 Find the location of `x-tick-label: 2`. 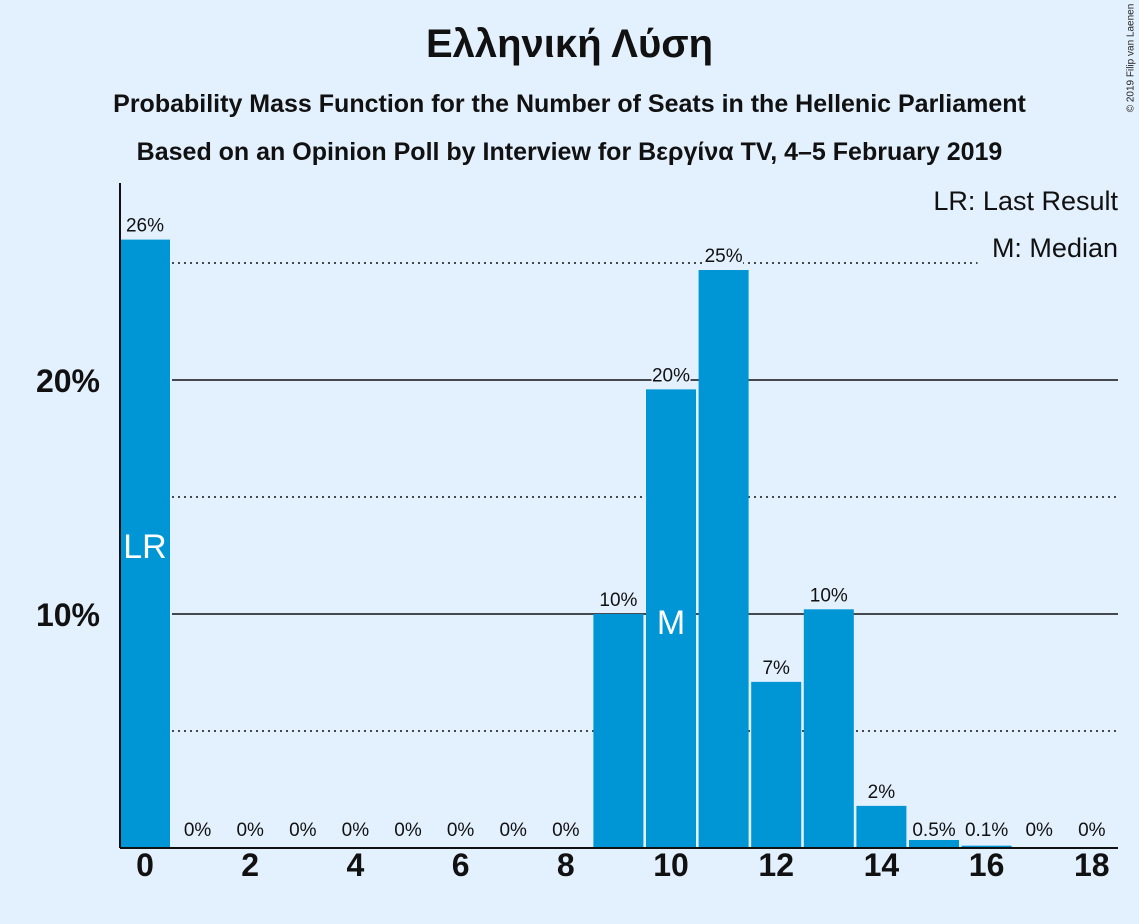

x-tick-label: 2 is located at coordinates (250, 865).